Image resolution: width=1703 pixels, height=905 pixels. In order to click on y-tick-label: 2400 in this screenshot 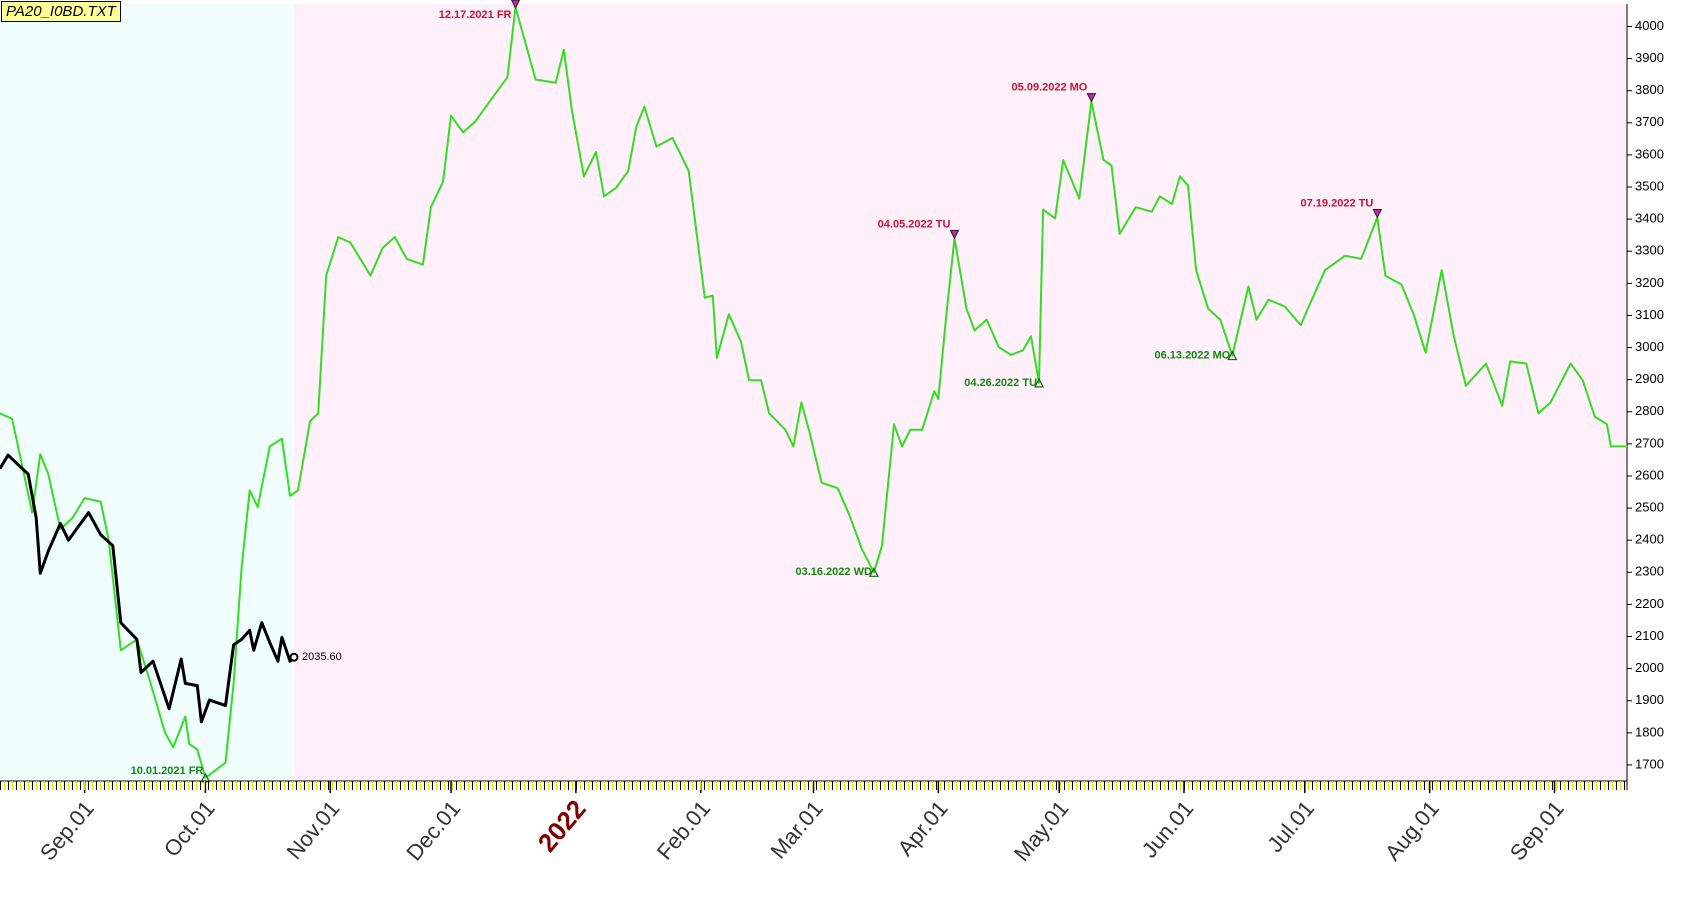, I will do `click(1649, 539)`.